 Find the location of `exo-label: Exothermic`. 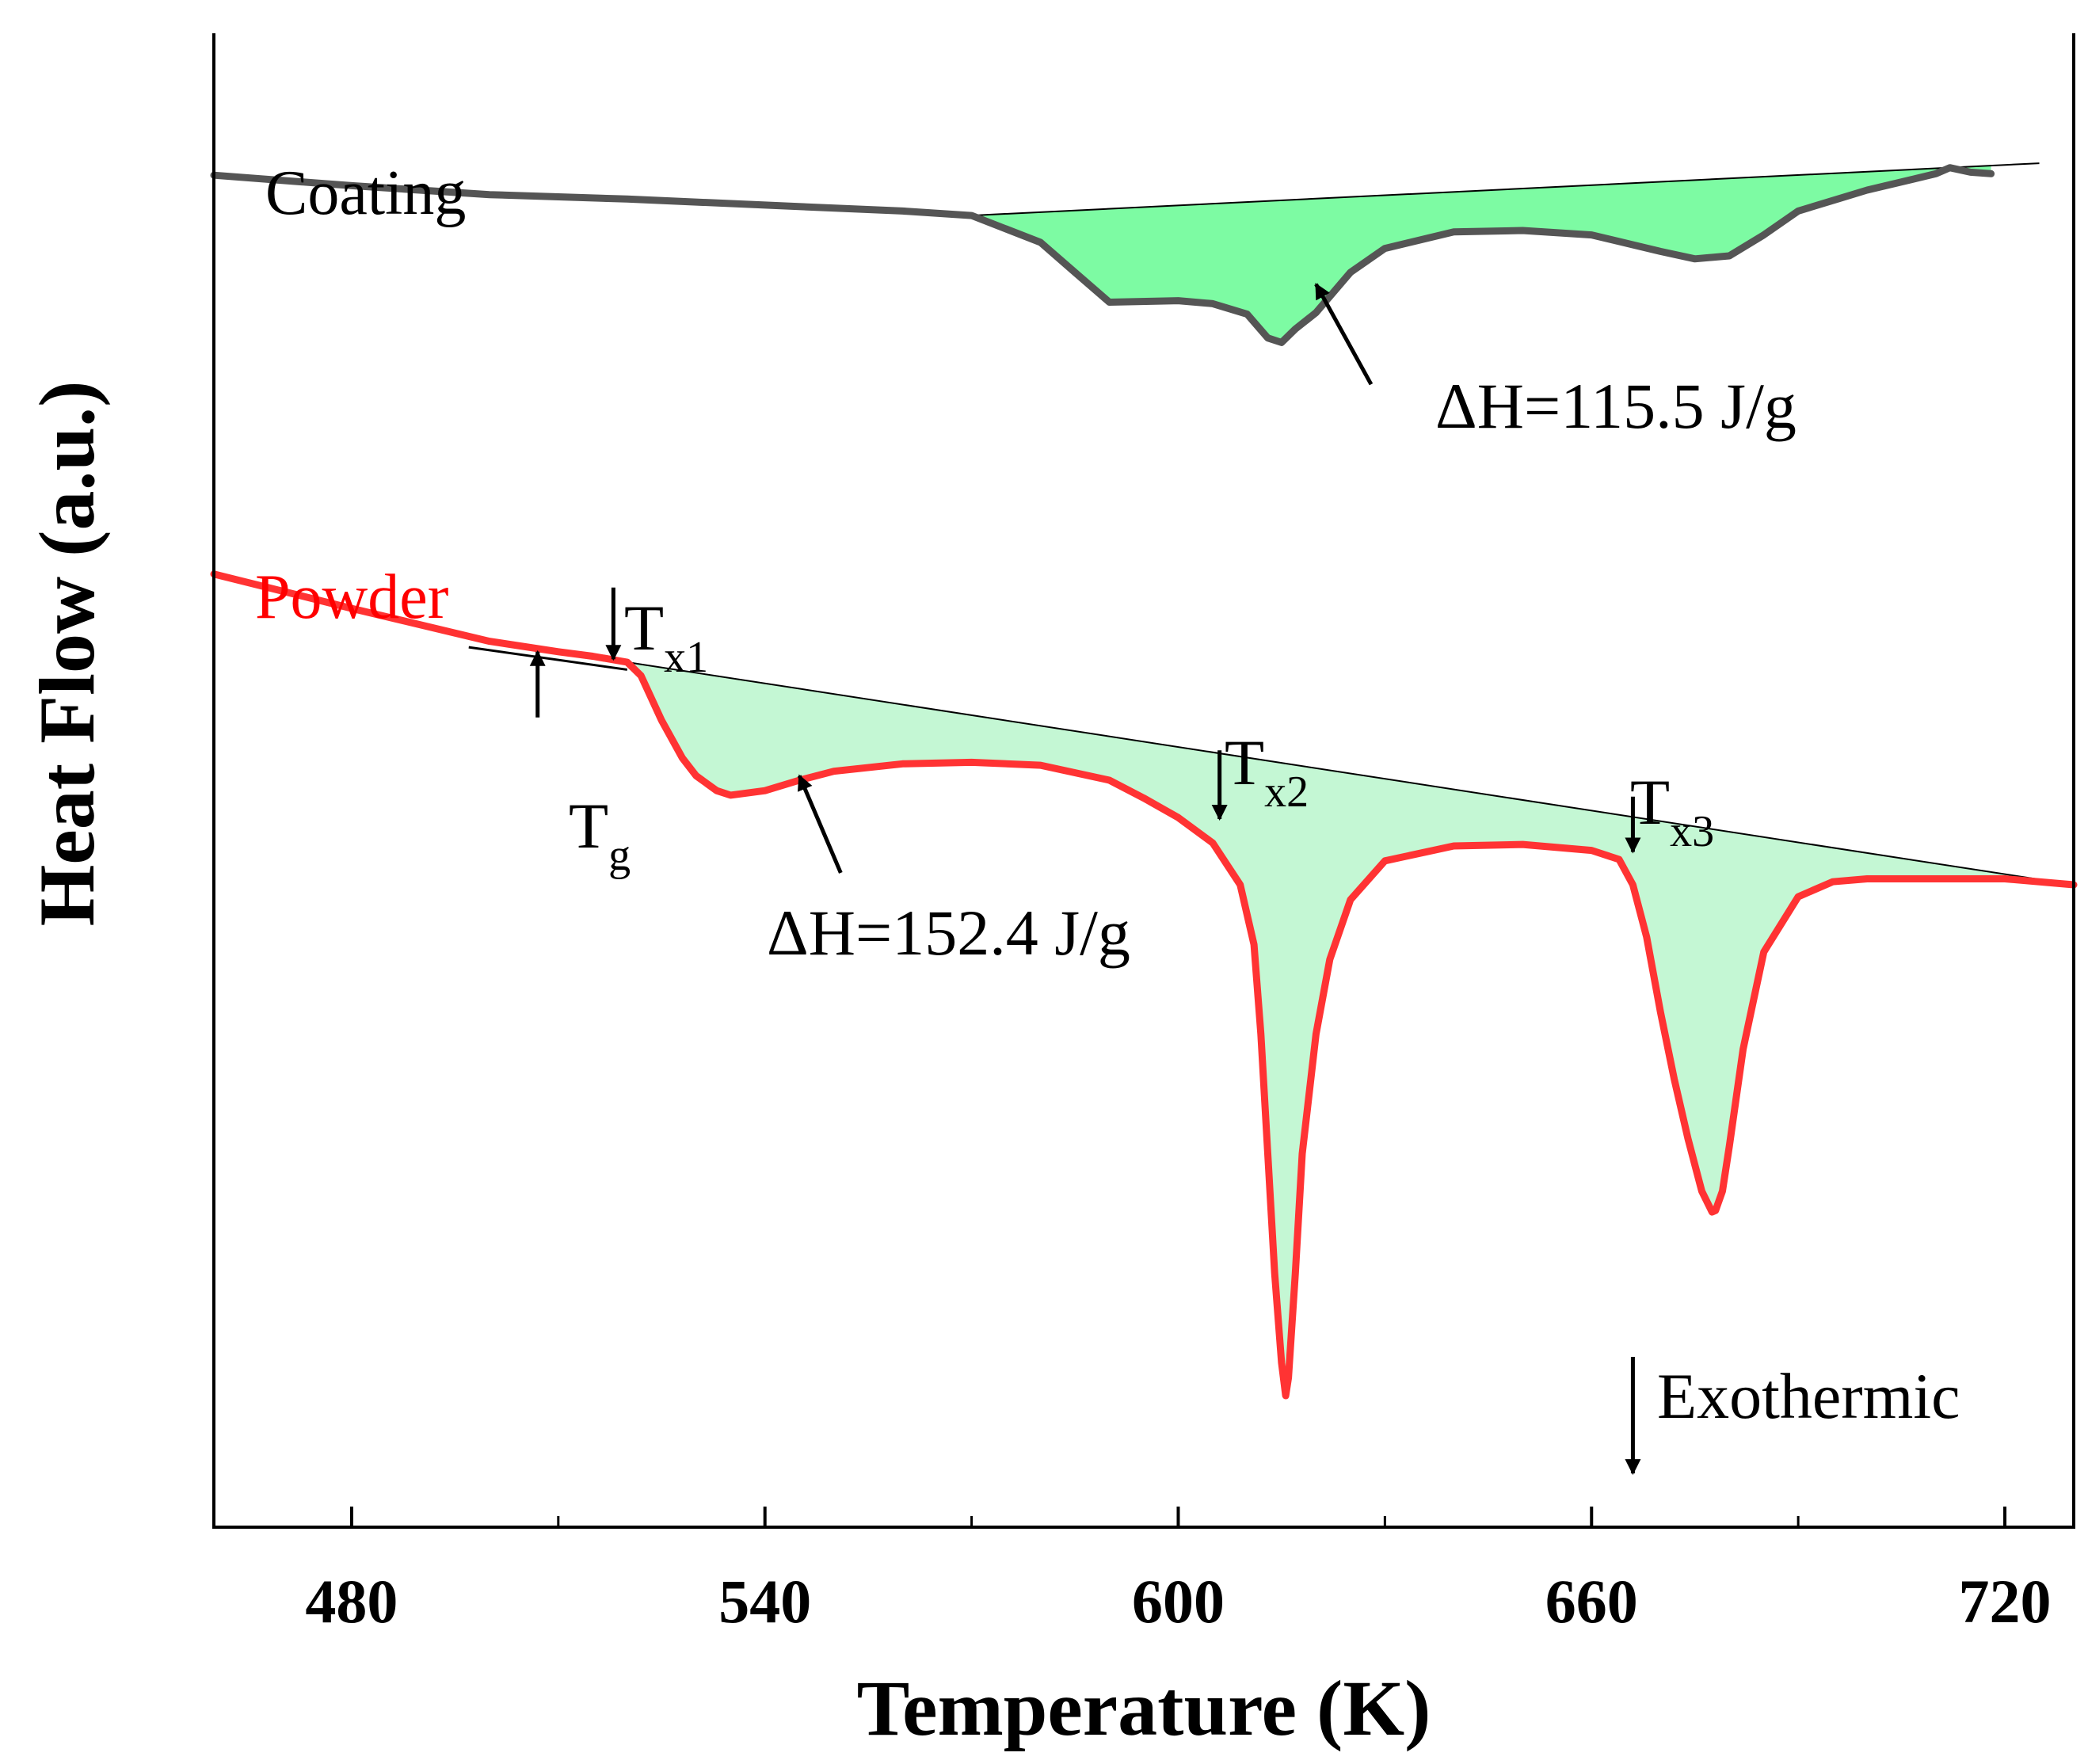

exo-label: Exothermic is located at coordinates (1809, 1396).